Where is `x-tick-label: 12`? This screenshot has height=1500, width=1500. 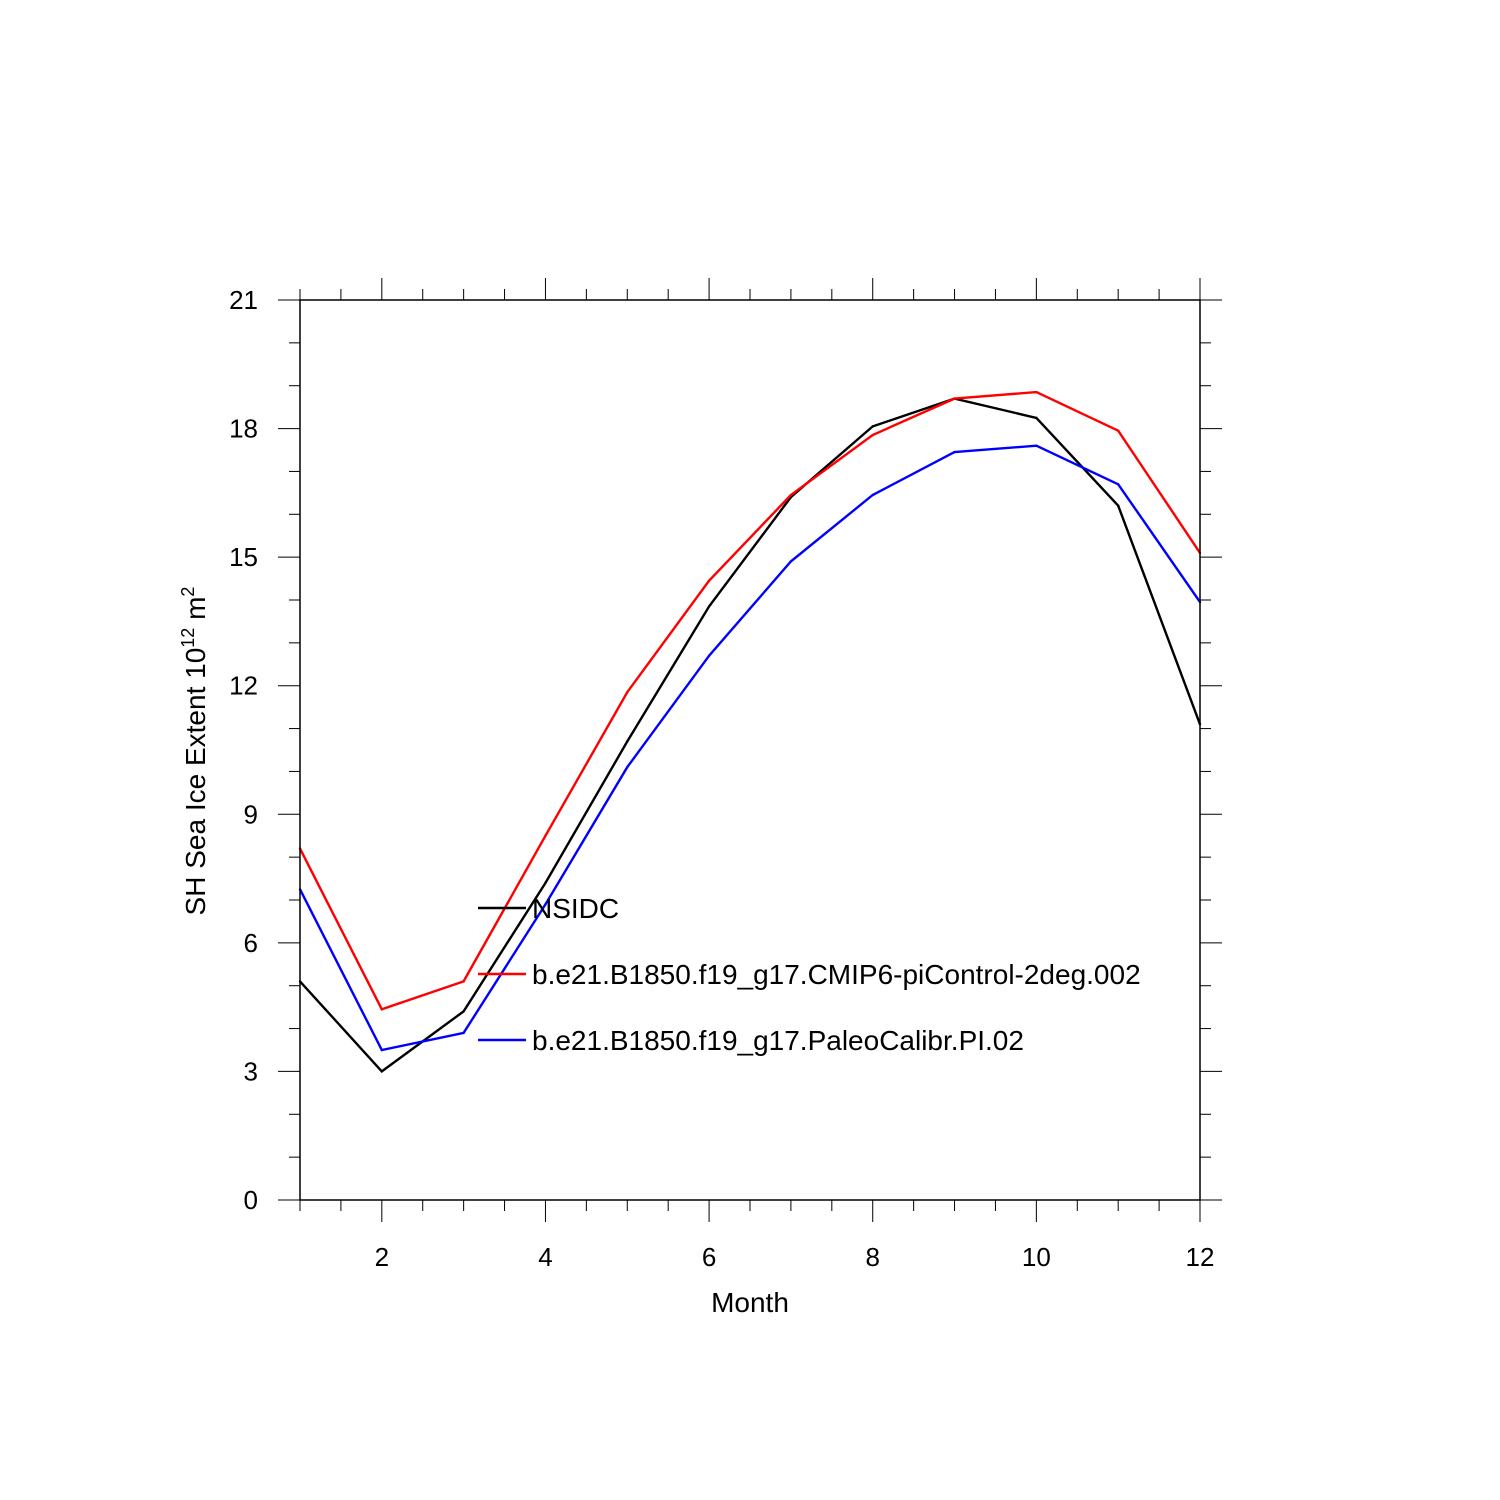
x-tick-label: 12 is located at coordinates (1200, 1257).